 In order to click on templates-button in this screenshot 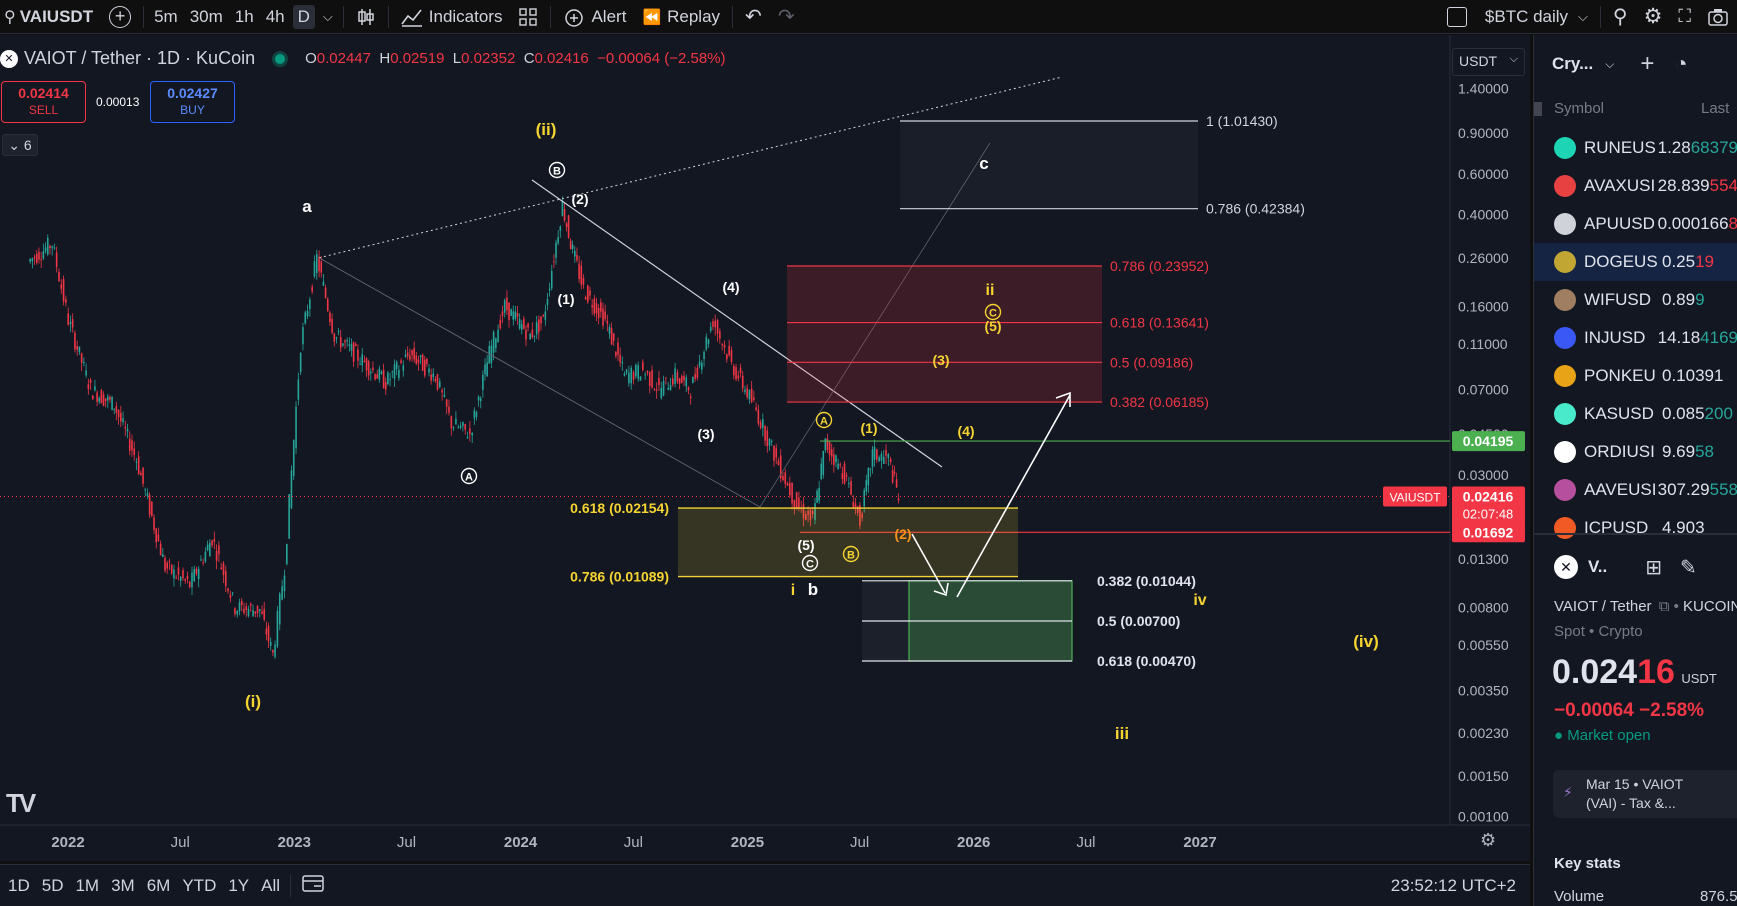, I will do `click(528, 17)`.